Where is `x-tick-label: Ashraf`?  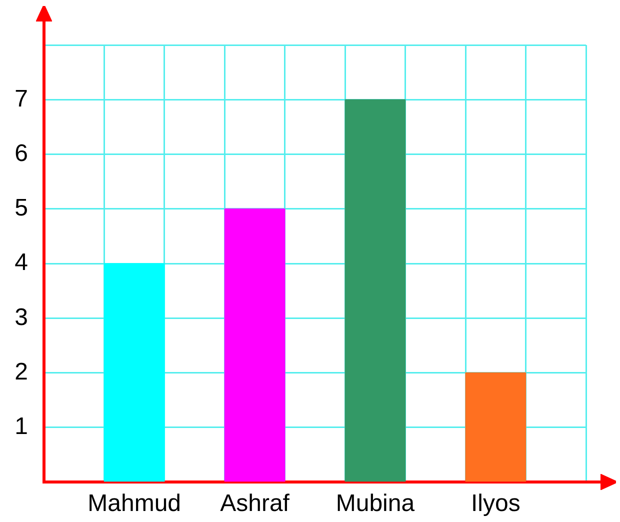
x-tick-label: Ashraf is located at coordinates (255, 504).